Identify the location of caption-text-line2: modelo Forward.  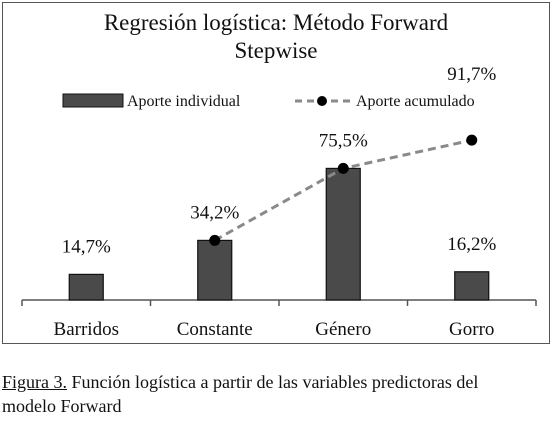
(62, 406).